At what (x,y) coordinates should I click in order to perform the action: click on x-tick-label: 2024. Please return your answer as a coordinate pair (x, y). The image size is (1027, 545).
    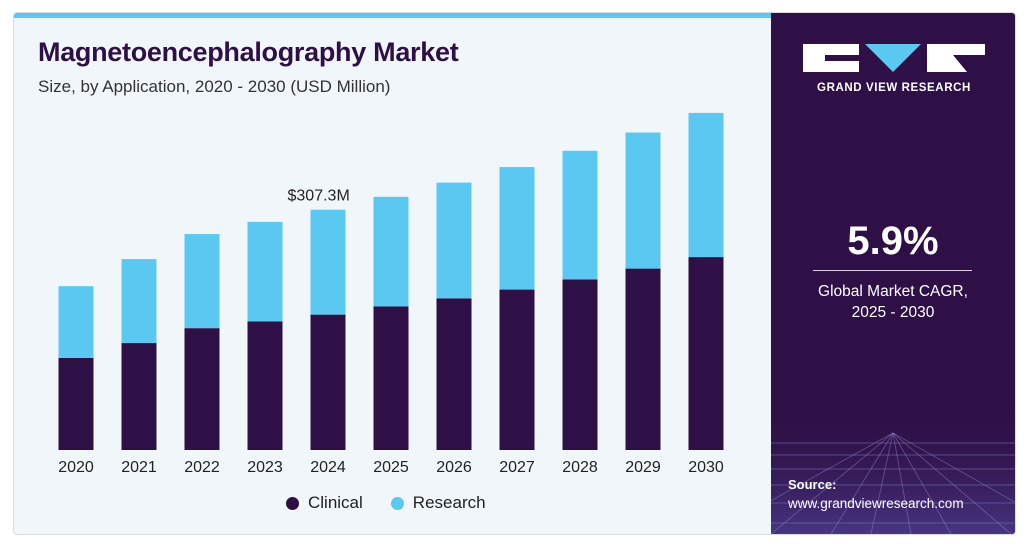
    Looking at the image, I should click on (328, 467).